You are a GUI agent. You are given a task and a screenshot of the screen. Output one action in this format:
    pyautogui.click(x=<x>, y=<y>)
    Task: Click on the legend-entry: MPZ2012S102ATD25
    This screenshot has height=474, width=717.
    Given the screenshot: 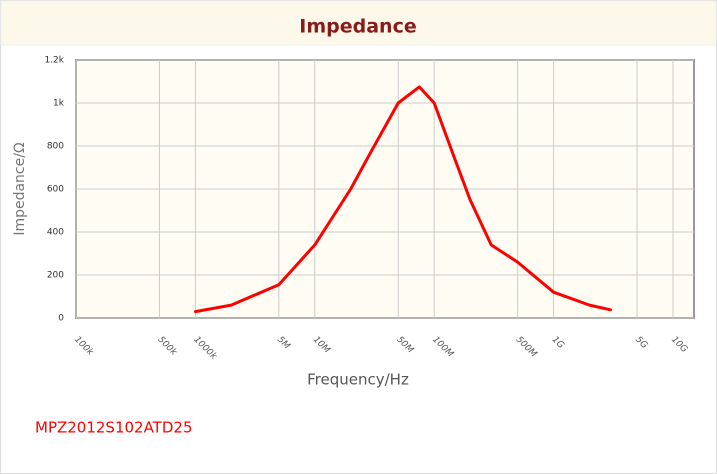 What is the action you would take?
    pyautogui.click(x=114, y=428)
    